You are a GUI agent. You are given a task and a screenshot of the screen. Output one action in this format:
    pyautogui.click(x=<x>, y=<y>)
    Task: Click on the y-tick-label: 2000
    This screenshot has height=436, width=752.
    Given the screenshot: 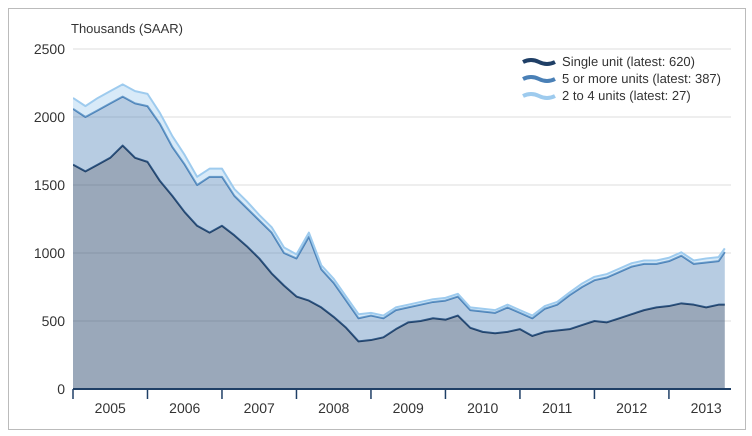 What is the action you would take?
    pyautogui.click(x=50, y=116)
    